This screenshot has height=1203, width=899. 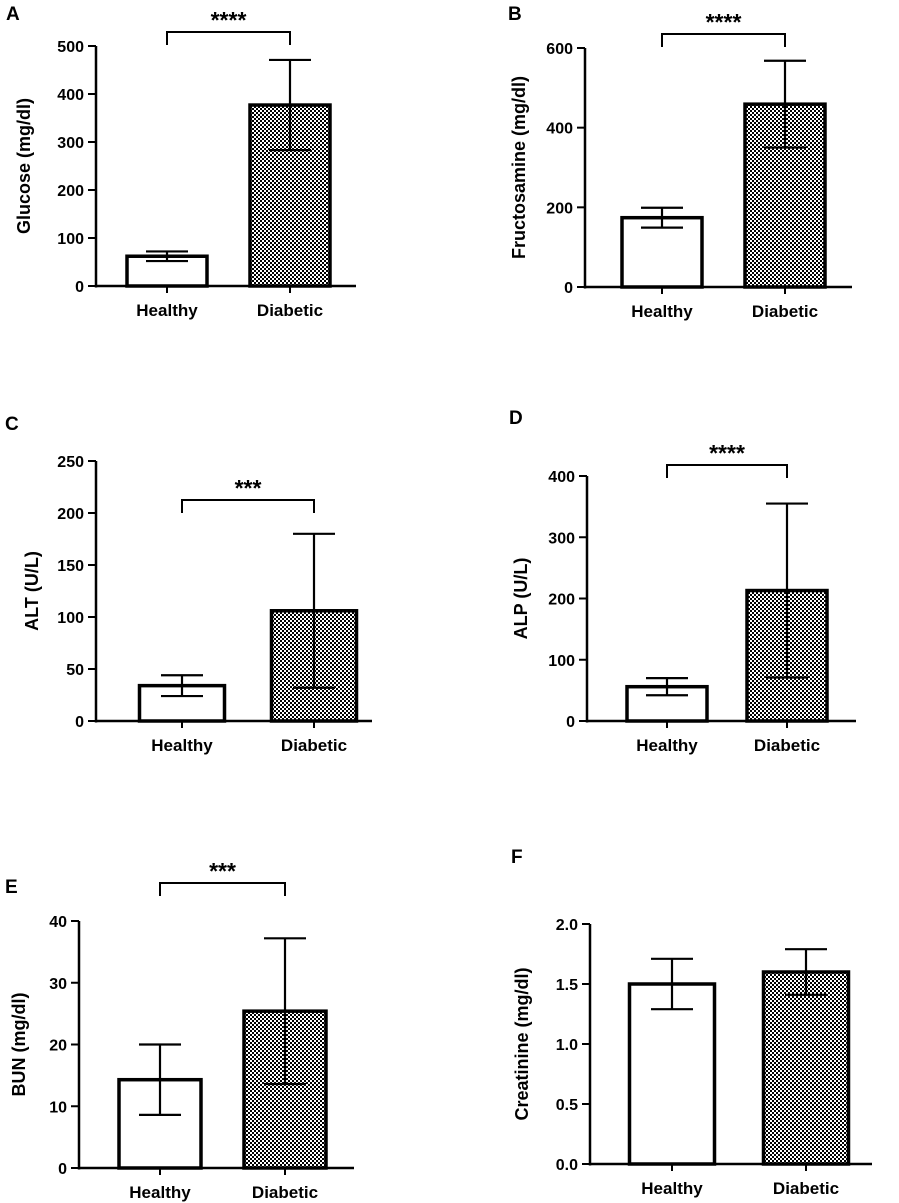 What do you see at coordinates (167, 310) in the screenshot?
I see `panel-a-category-label: Healthy` at bounding box center [167, 310].